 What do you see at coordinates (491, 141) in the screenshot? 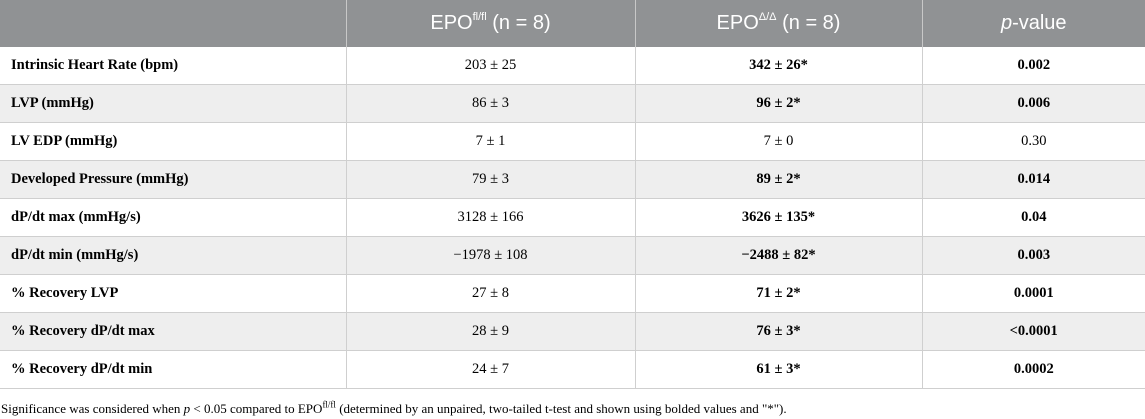
I see `cell-epo-flfl: 7 ± 1` at bounding box center [491, 141].